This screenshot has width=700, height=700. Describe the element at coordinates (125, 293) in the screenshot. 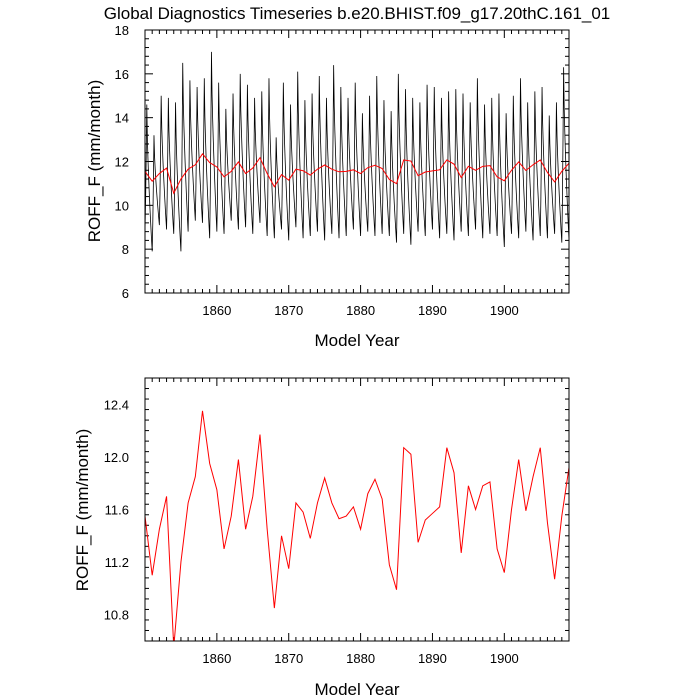

I see `top-y-tick-label: 6` at that location.